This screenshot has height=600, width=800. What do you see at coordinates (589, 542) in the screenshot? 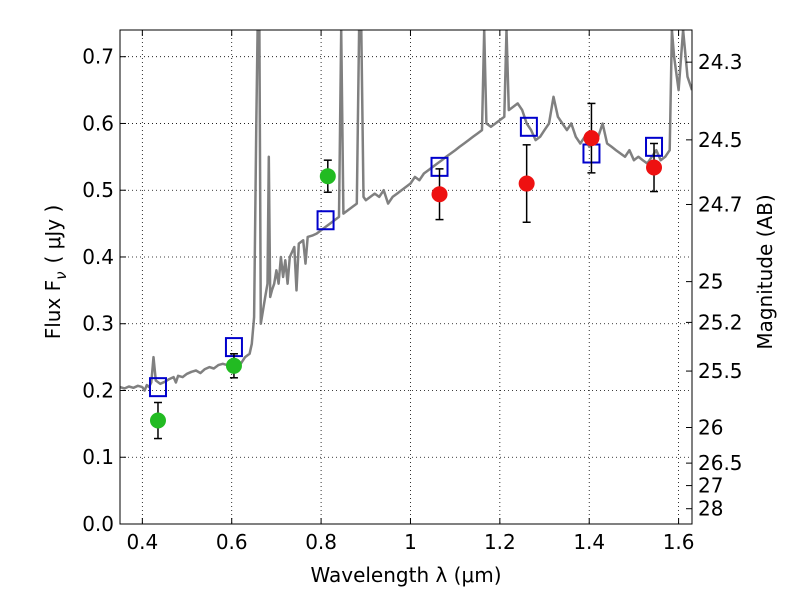
I see `x-tick-label: 1.4` at bounding box center [589, 542].